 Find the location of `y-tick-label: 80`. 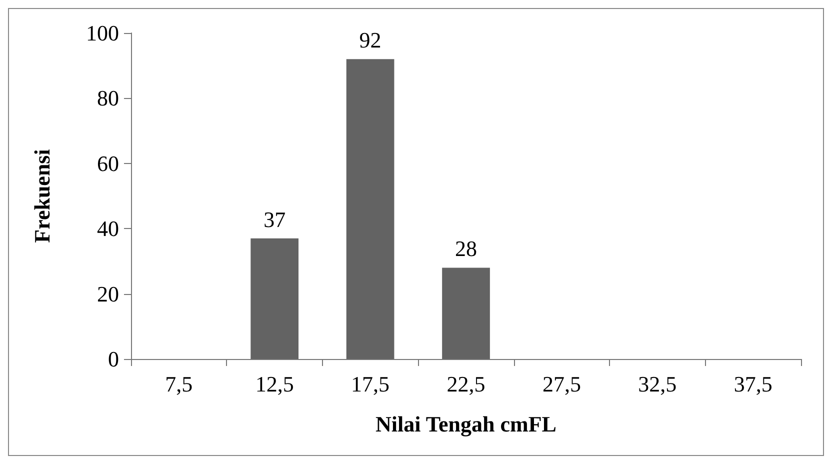

y-tick-label: 80 is located at coordinates (108, 98).